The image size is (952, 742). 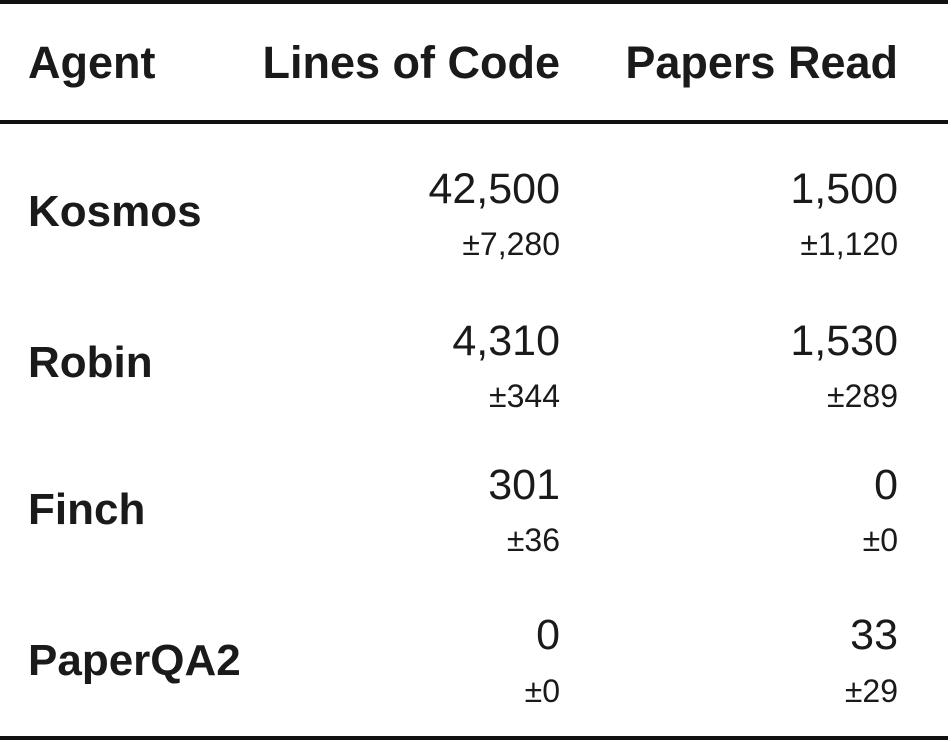 What do you see at coordinates (474, 122) in the screenshot?
I see `header-rule` at bounding box center [474, 122].